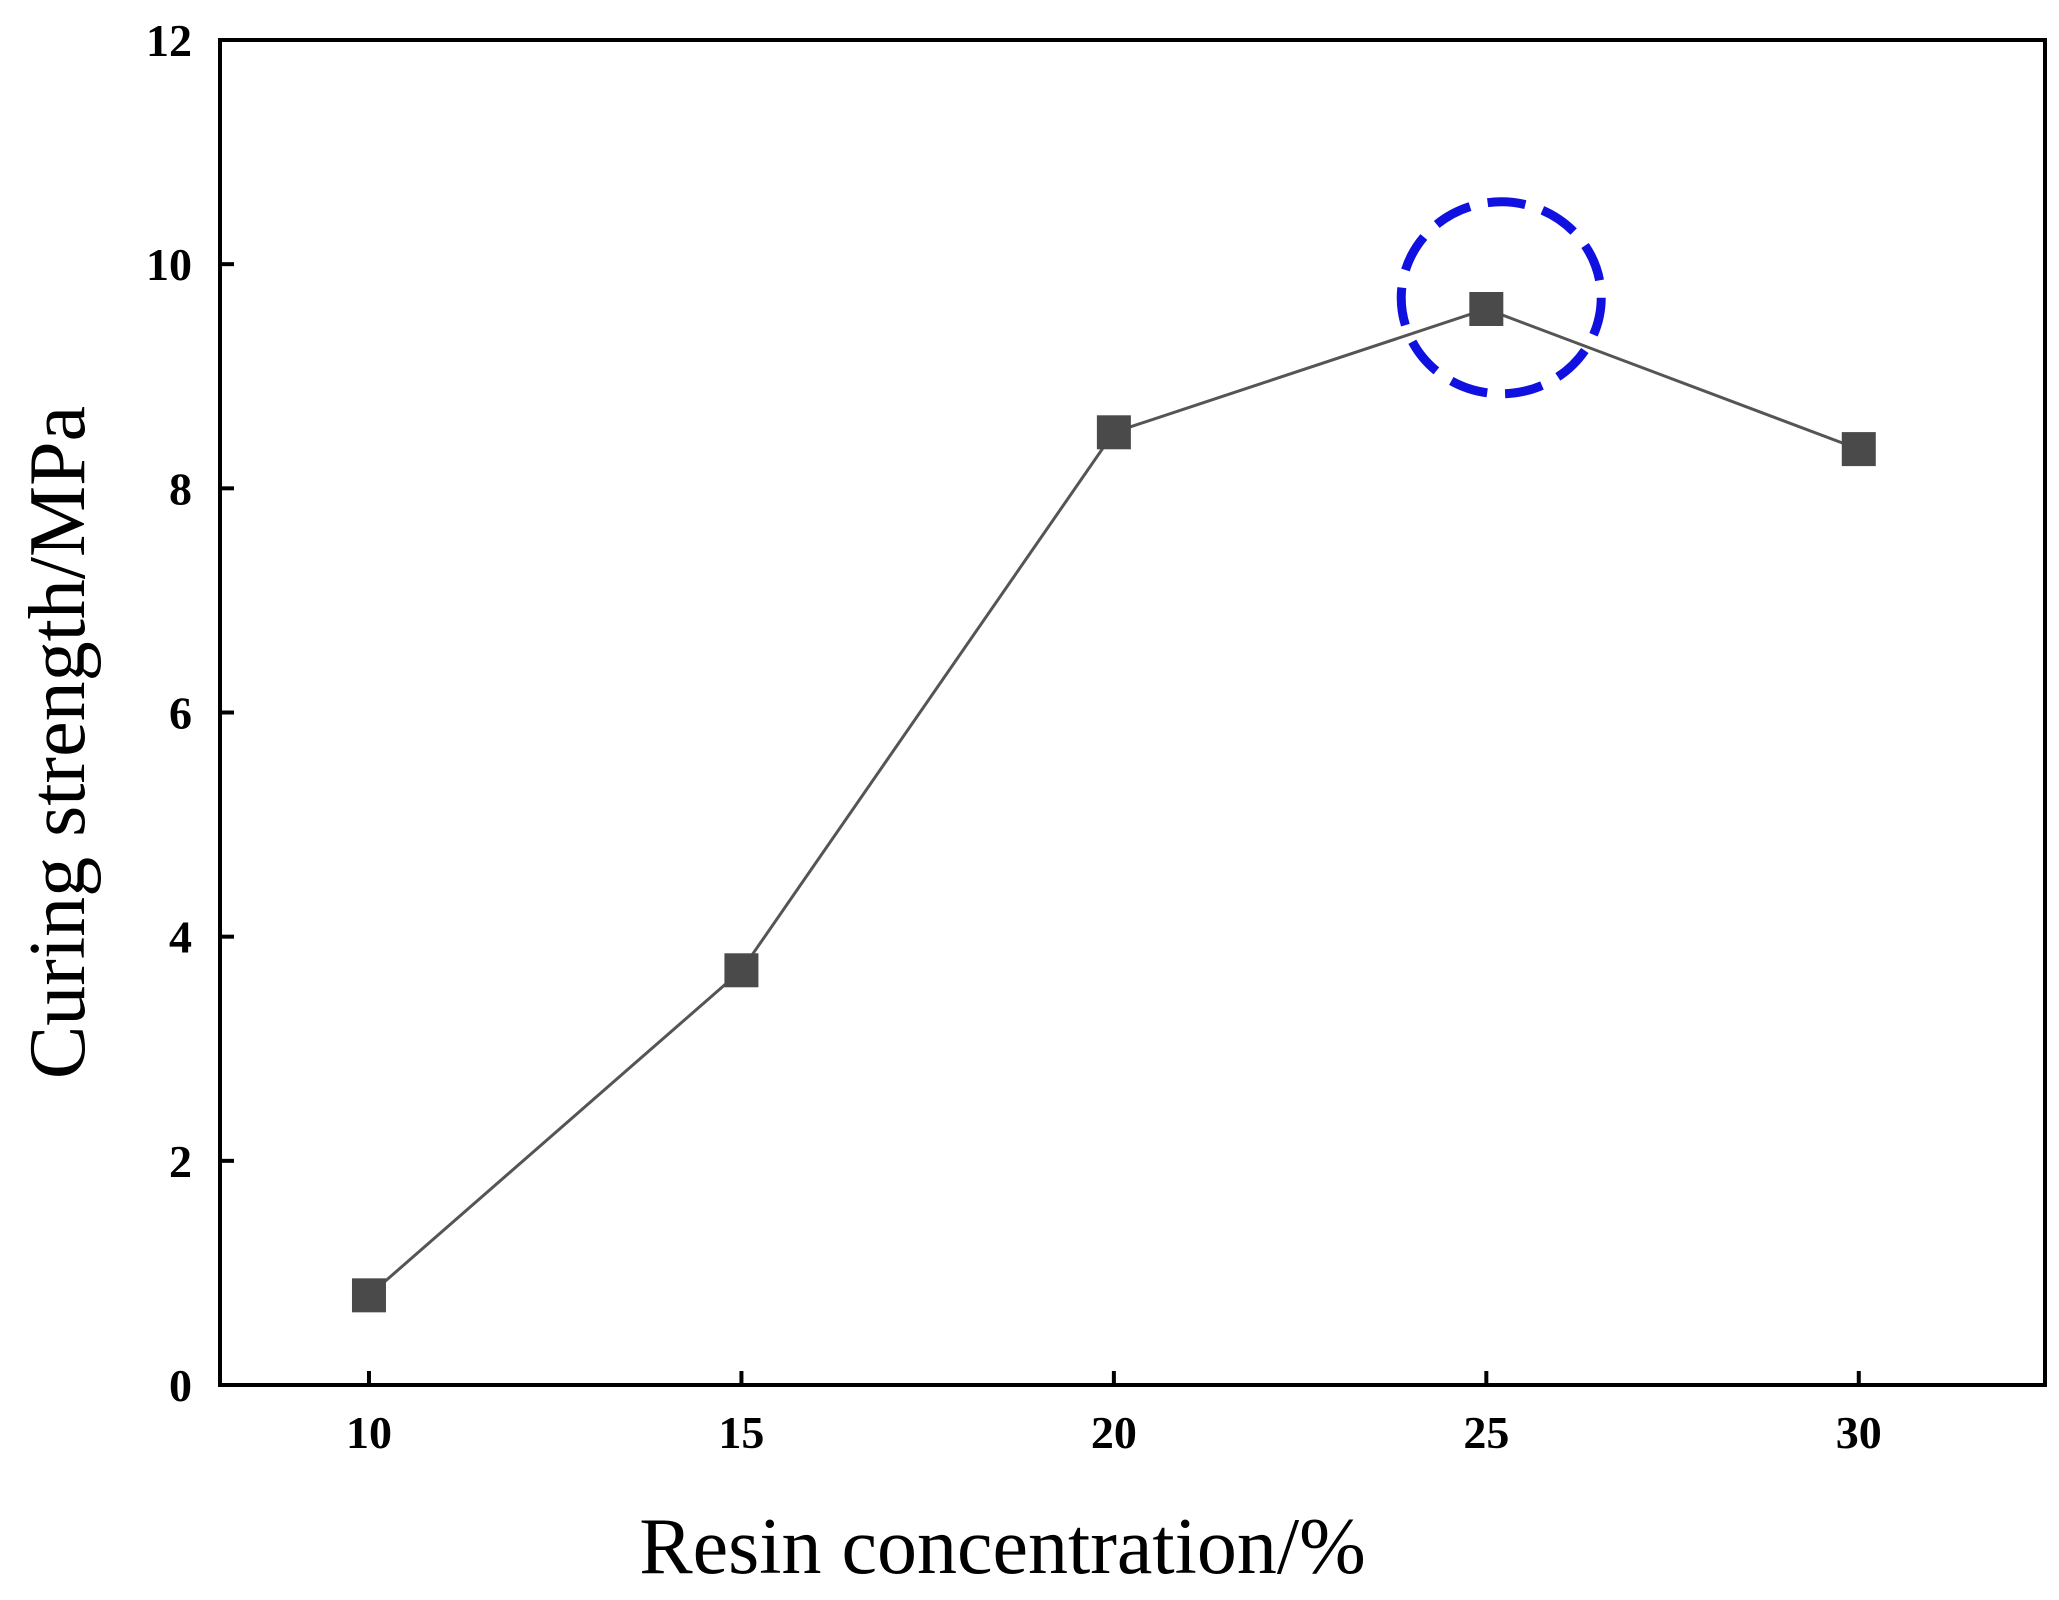  I want to click on x-tick-label: 20, so click(1114, 1432).